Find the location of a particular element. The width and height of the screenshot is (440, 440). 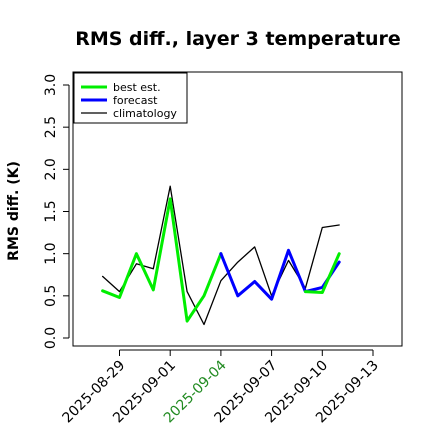

y-tick-label: 1.5 is located at coordinates (51, 211).